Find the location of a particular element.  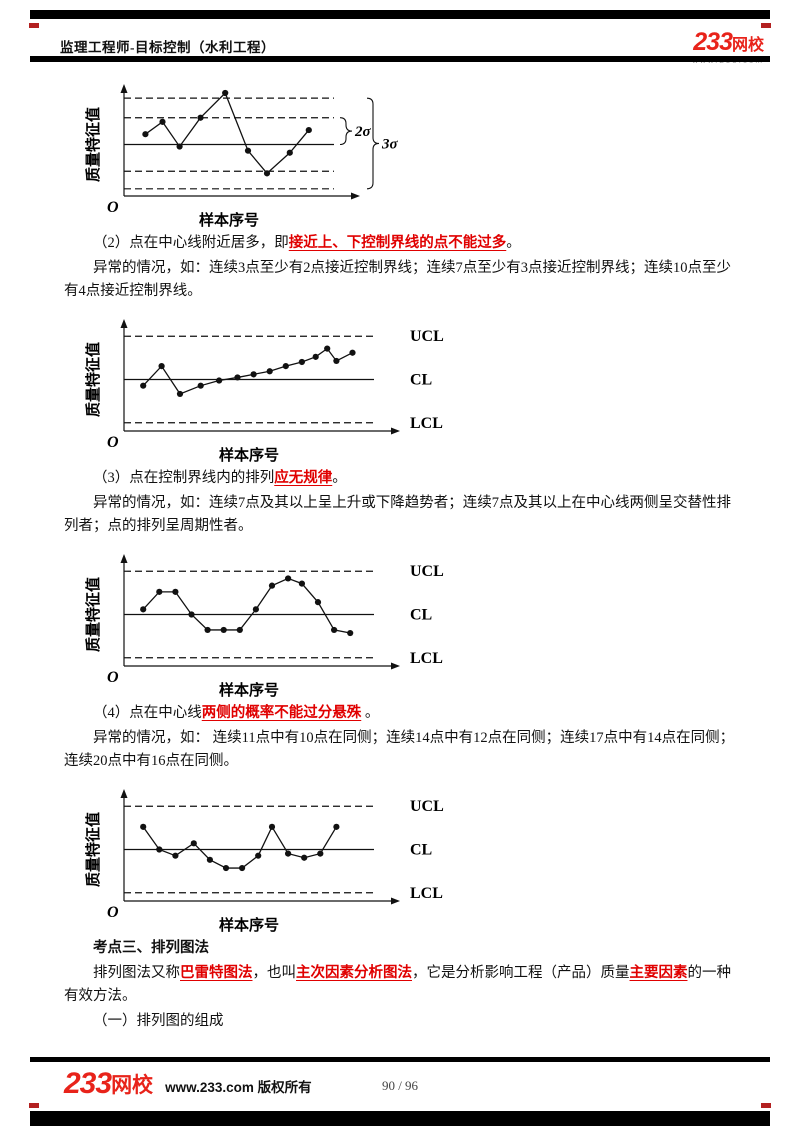

copyright-text: www.233.com 版权所有 is located at coordinates (238, 1087).